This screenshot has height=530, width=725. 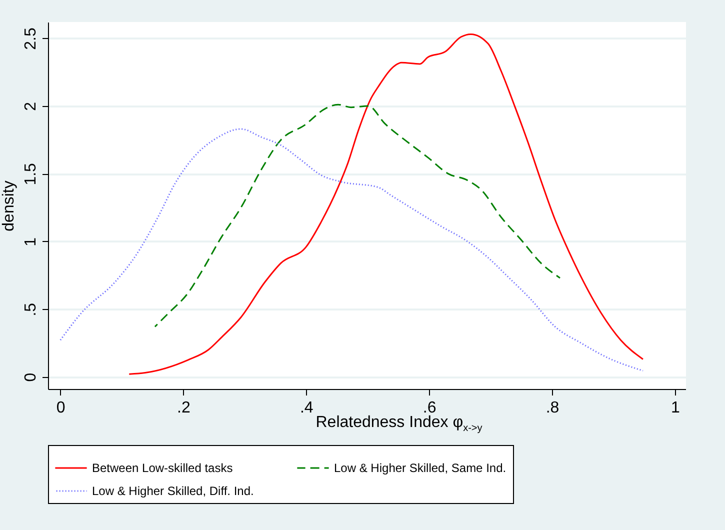 I want to click on x-tick-label: .4, so click(x=307, y=408).